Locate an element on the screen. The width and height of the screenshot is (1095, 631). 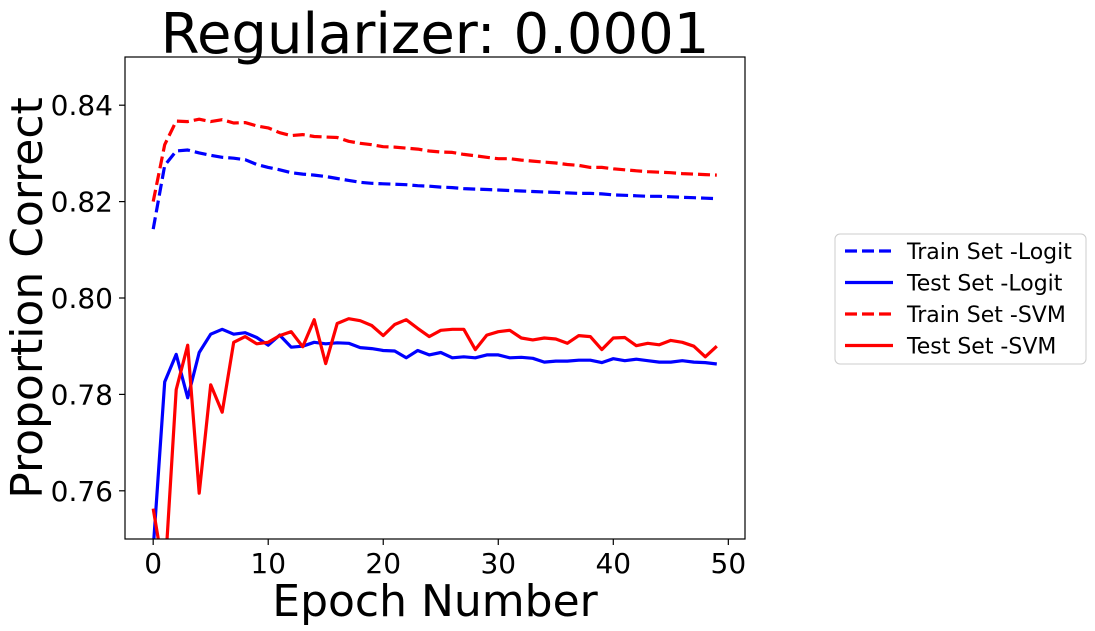
y-tick-label: 0.76 is located at coordinates (82, 491).